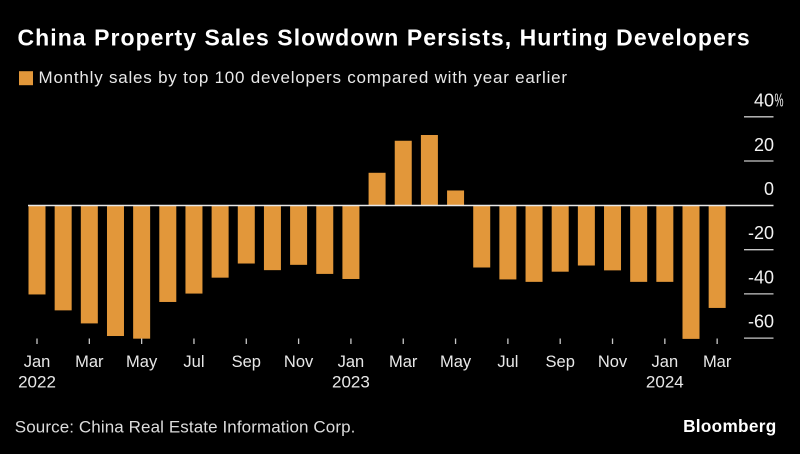  Describe the element at coordinates (761, 277) in the screenshot. I see `svg-text: -40` at that location.